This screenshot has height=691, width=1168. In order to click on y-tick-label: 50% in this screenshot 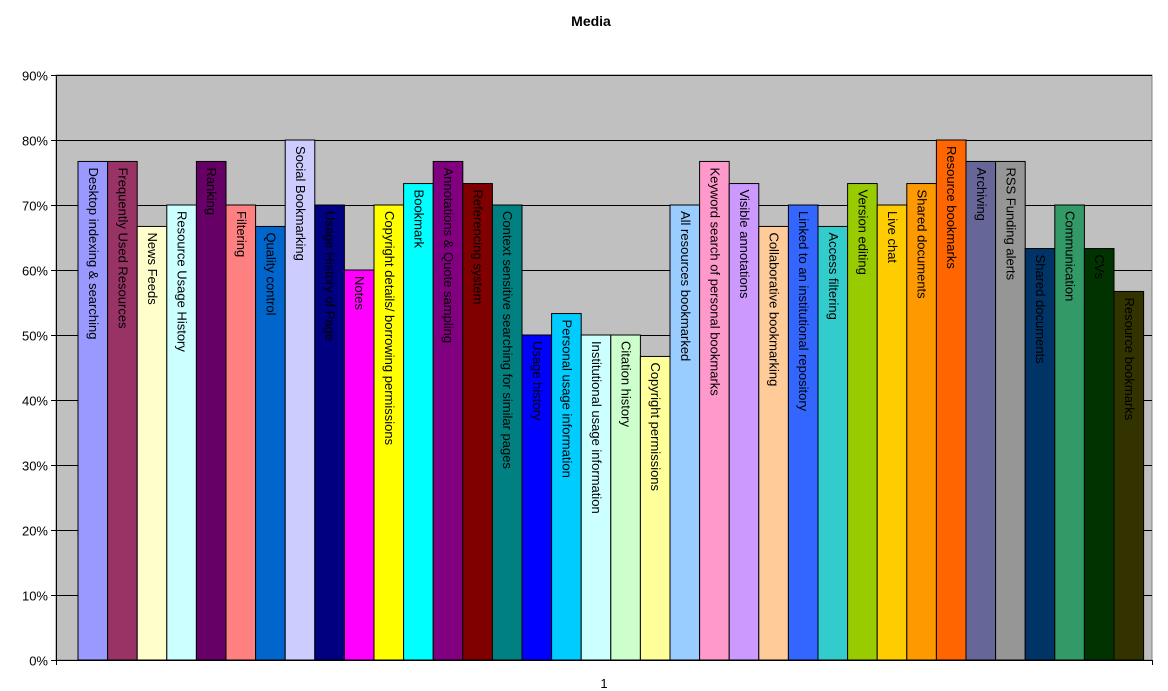, I will do `click(35, 336)`.